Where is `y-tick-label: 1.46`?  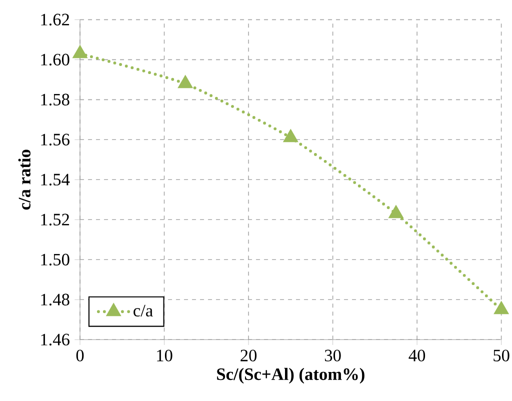
y-tick-label: 1.46 is located at coordinates (55, 340).